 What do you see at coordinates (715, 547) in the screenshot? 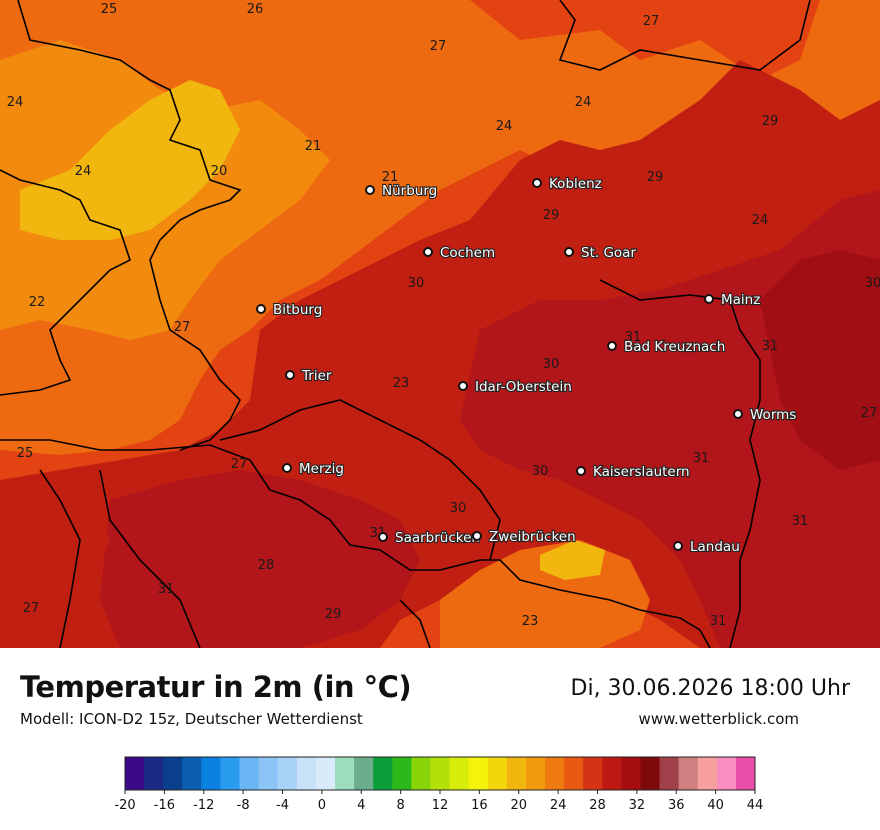
I see `city-name: Landau` at bounding box center [715, 547].